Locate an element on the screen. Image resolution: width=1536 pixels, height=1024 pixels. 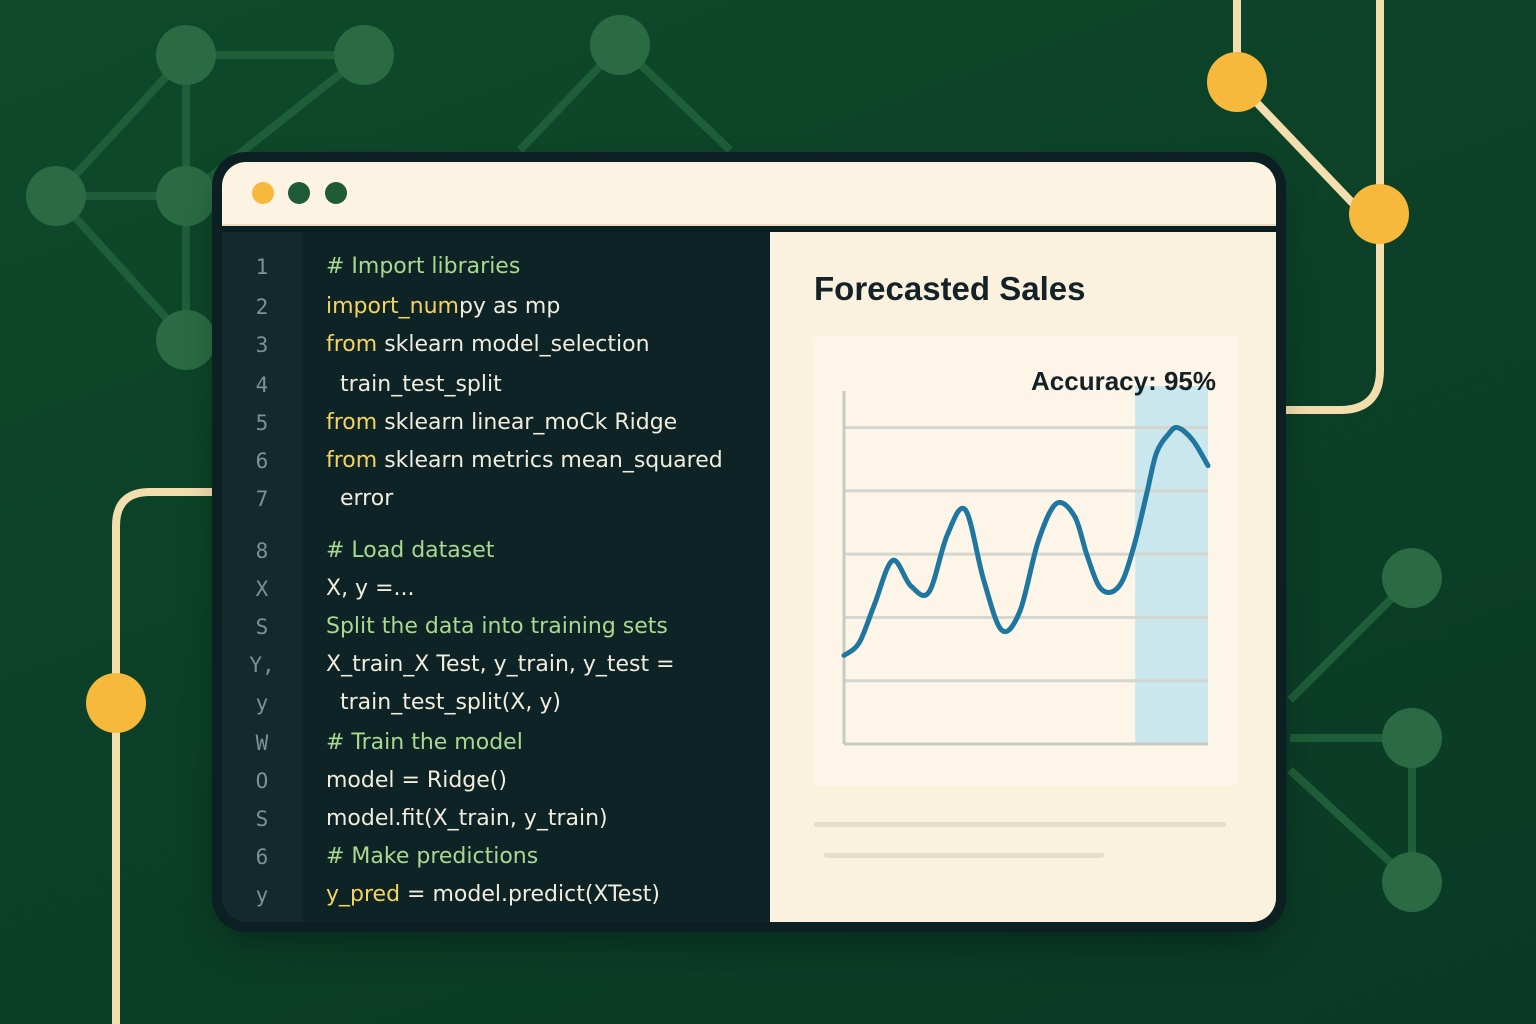
code-token: train_test_split is located at coordinates (414, 384).